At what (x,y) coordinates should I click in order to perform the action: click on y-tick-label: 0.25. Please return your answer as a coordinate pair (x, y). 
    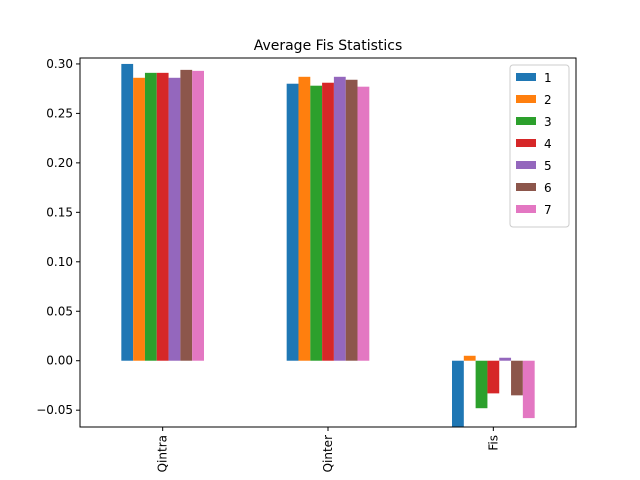
    Looking at the image, I should click on (59, 113).